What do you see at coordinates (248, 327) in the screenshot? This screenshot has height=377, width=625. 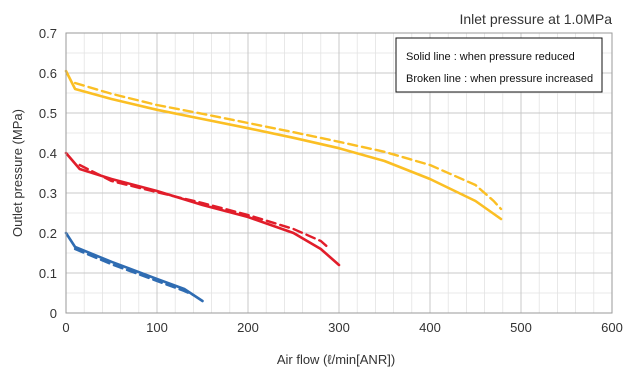 I see `x-tick-label: 200` at bounding box center [248, 327].